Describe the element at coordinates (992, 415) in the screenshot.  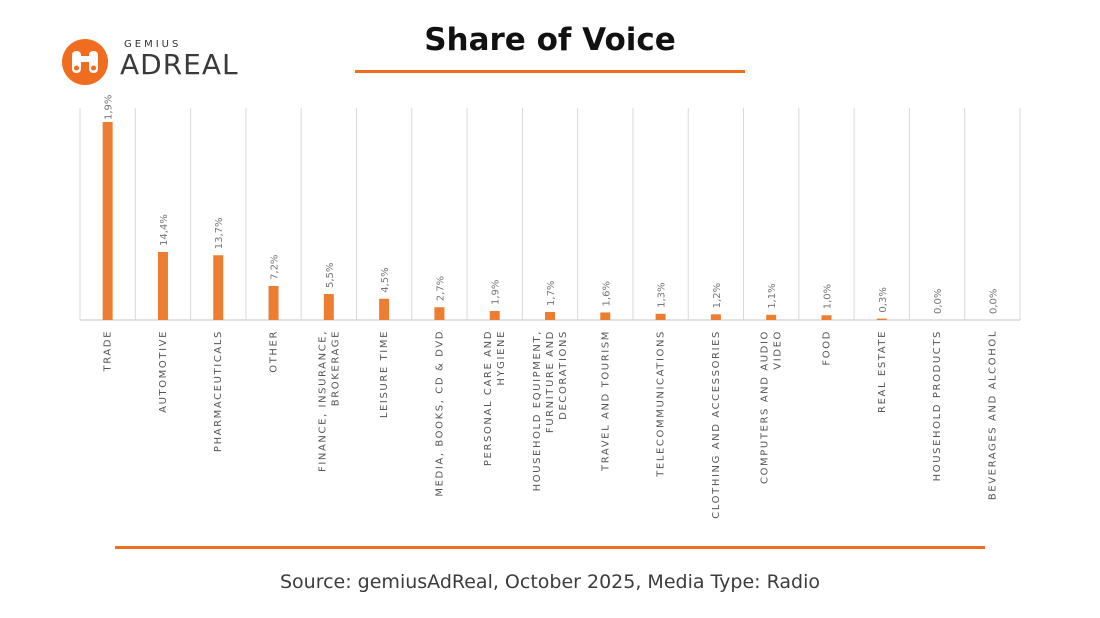
I see `category-label: BEVERAGES AND ALCOHOL` at that location.